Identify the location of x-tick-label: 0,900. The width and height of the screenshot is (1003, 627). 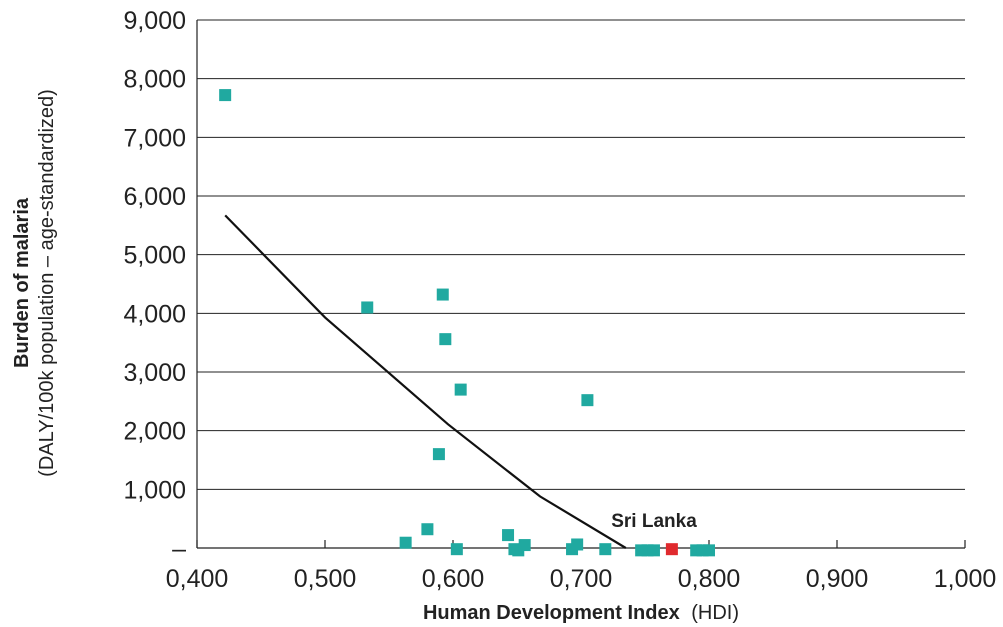
(837, 579).